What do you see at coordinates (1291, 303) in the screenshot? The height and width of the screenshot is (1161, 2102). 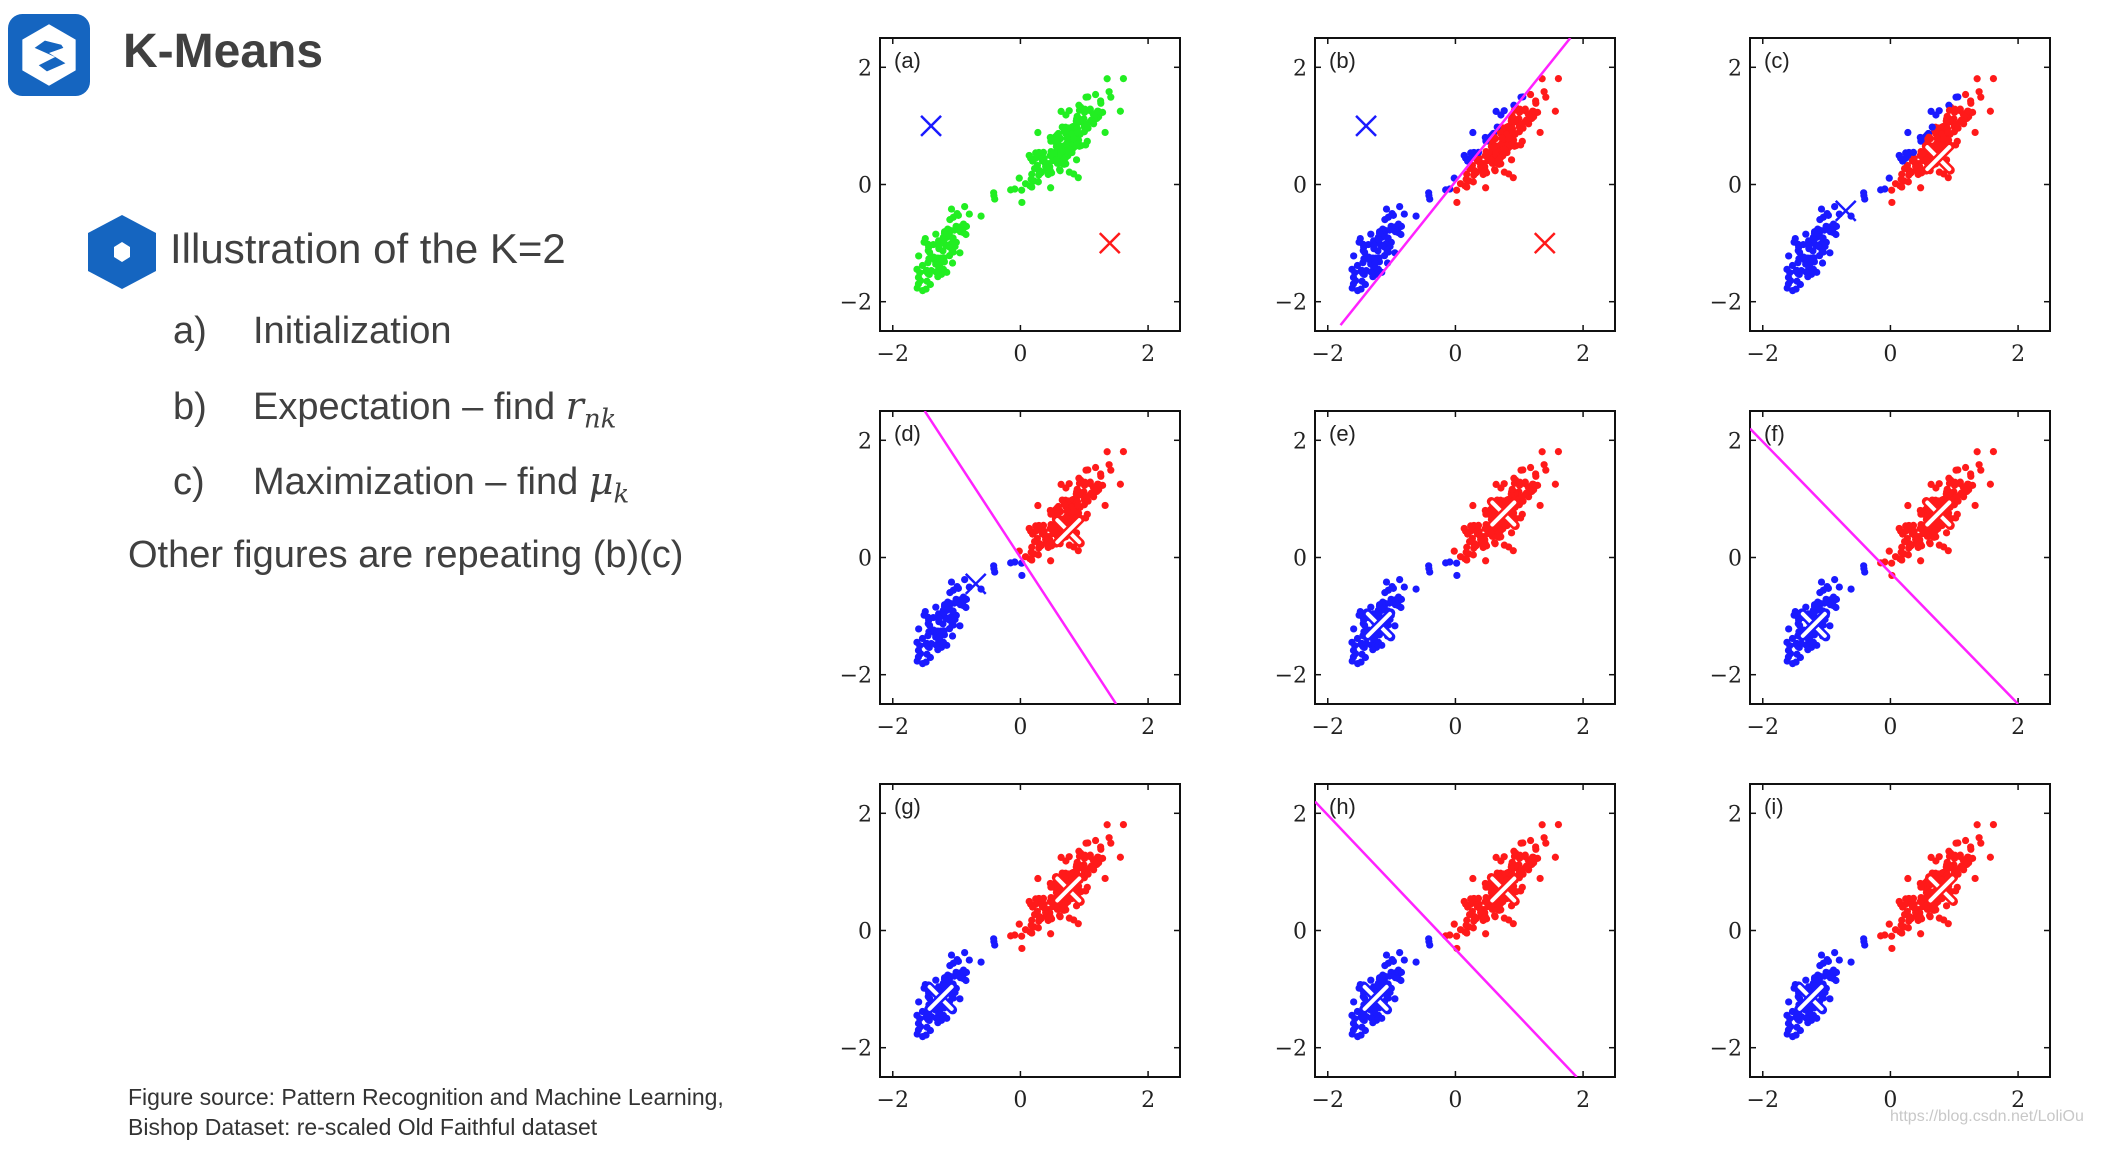 I see `y-tick-label: −2` at bounding box center [1291, 303].